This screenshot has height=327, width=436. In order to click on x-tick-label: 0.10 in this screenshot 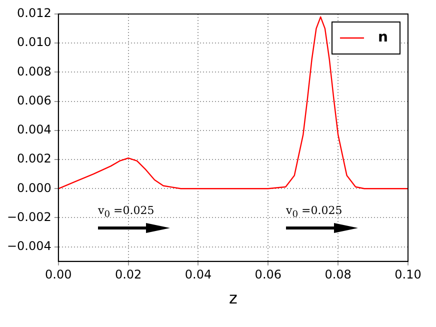, I will do `click(408, 275)`.